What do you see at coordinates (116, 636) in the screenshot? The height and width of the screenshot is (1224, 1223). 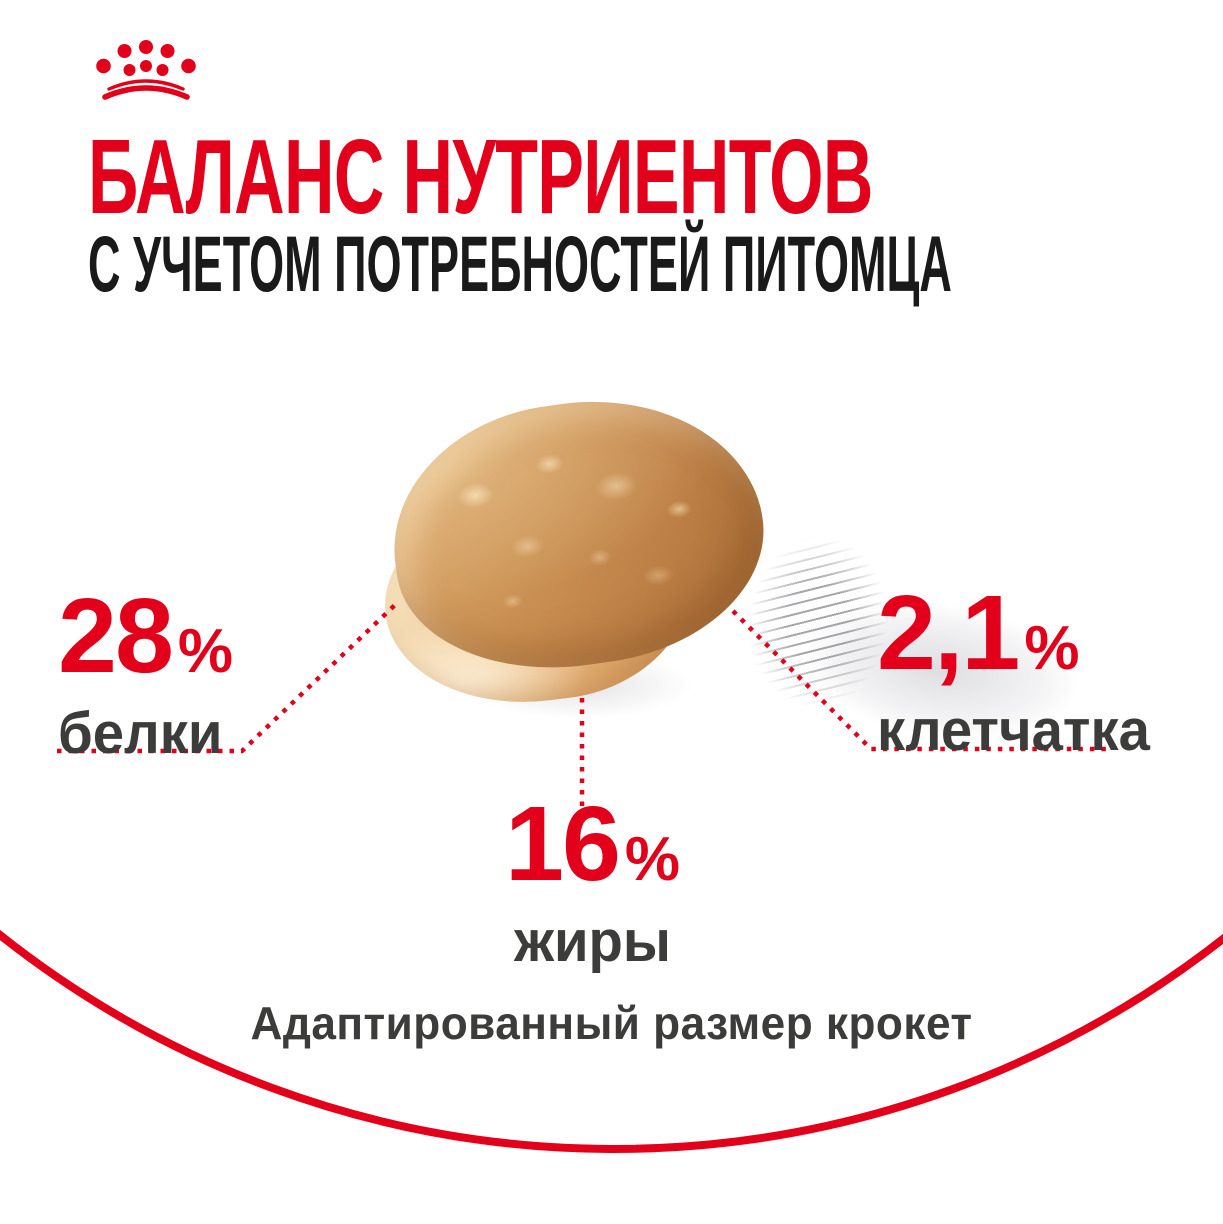 I see `stat-proteins-number: 28` at bounding box center [116, 636].